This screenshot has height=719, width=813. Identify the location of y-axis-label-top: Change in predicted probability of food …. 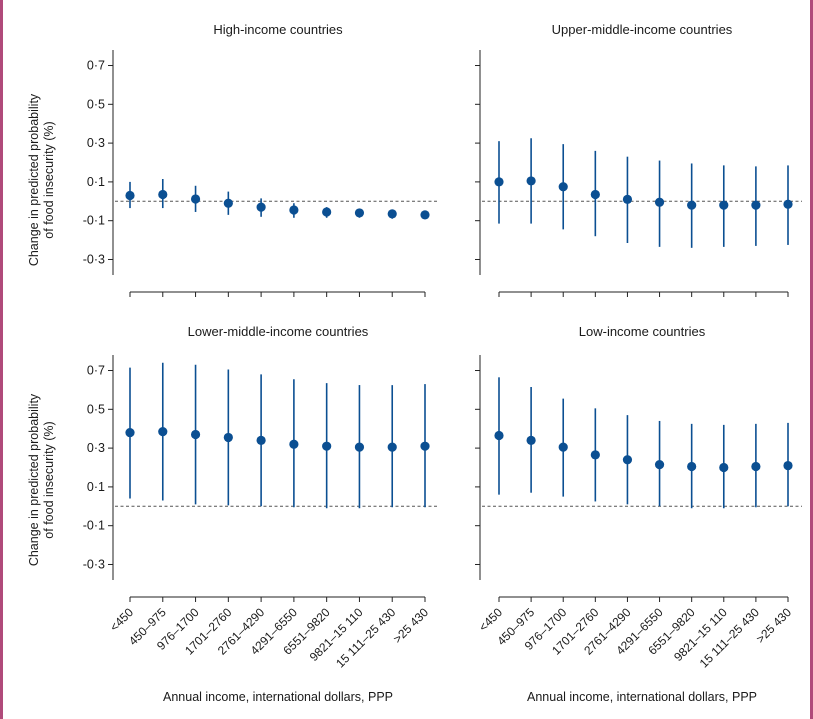
(41, 179).